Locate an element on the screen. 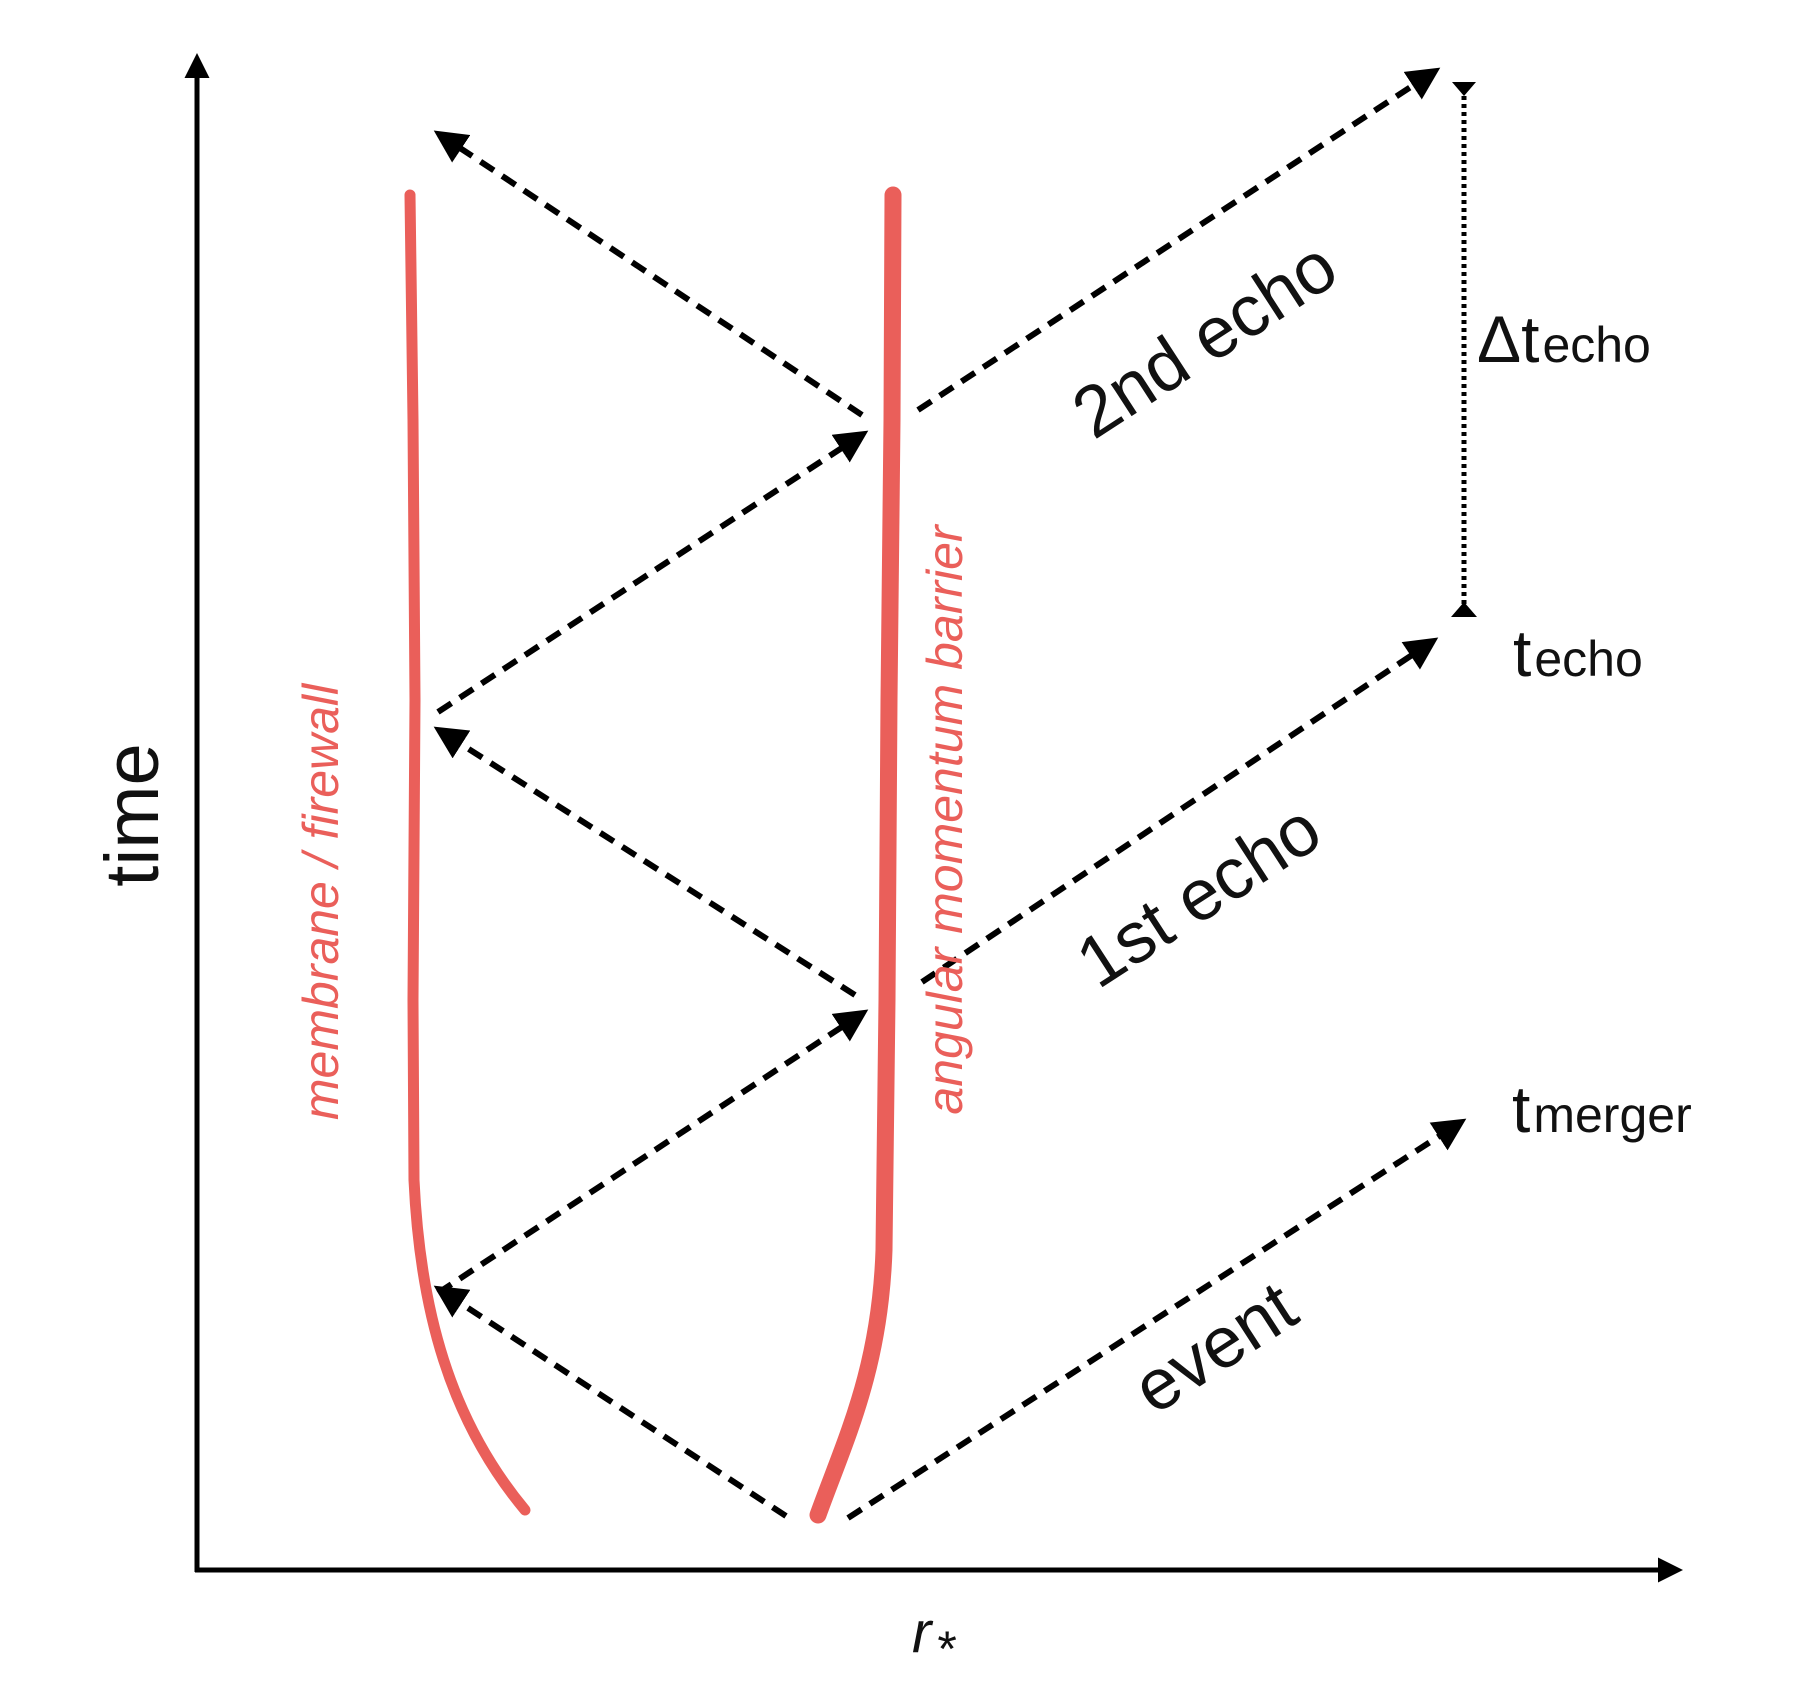 This screenshot has height=1699, width=1794. membrane-firewall-wall is located at coordinates (467, 852).